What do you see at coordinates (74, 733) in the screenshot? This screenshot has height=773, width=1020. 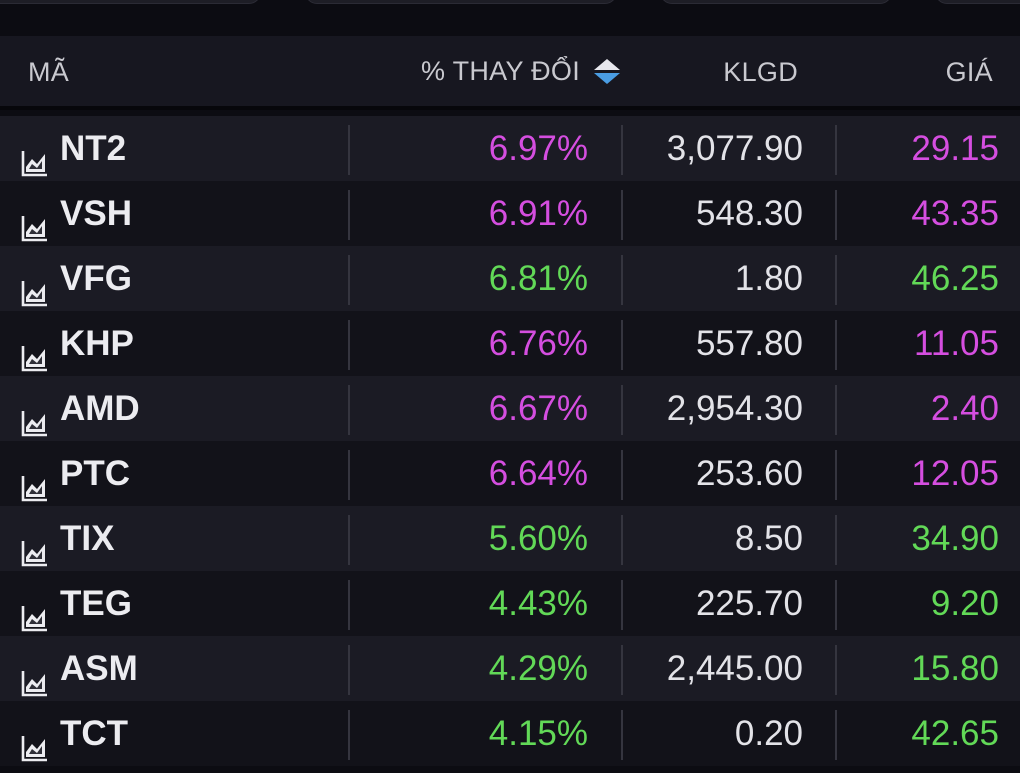 I see `symbol-cell: TCT` at bounding box center [74, 733].